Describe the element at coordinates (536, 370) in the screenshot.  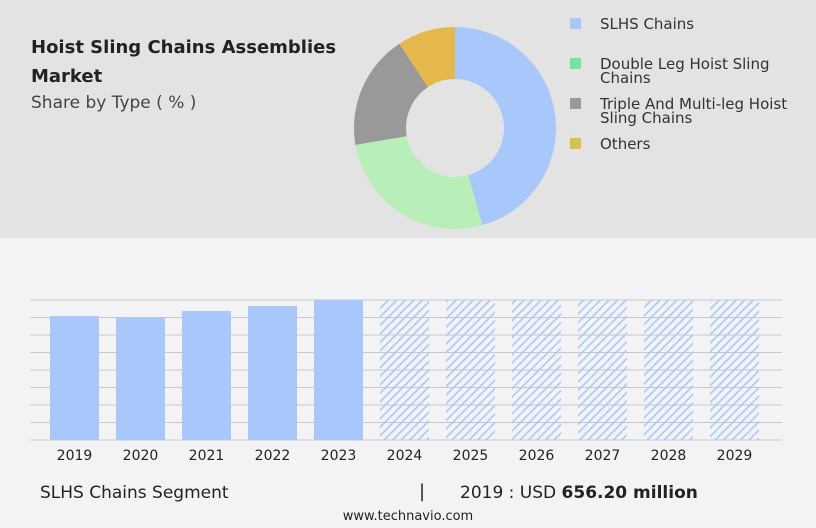
I see `forecast-bar-2026` at that location.